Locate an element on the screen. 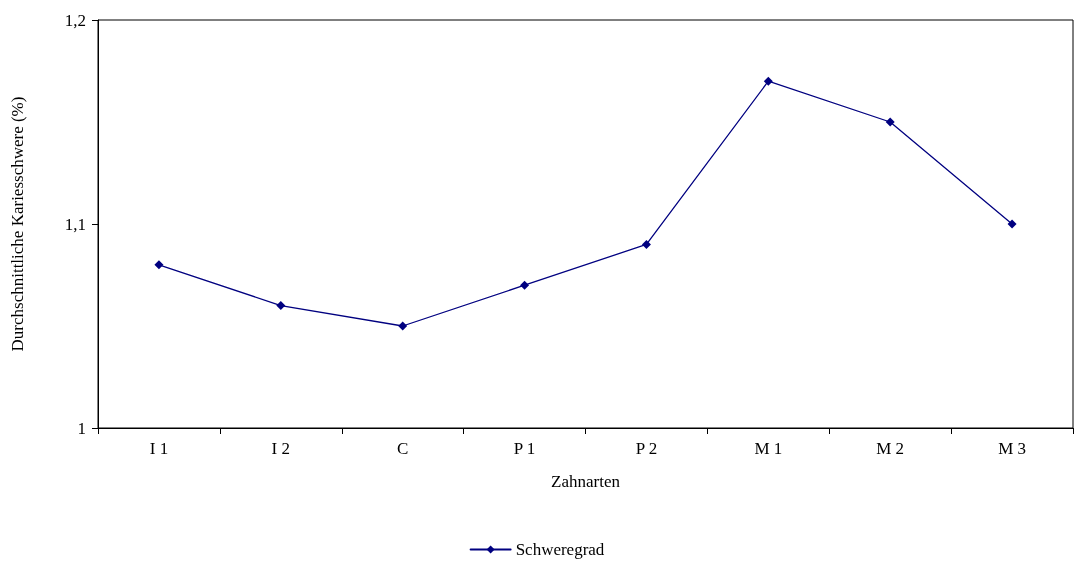 The width and height of the screenshot is (1074, 571). x-tick-label: I 1 is located at coordinates (159, 448).